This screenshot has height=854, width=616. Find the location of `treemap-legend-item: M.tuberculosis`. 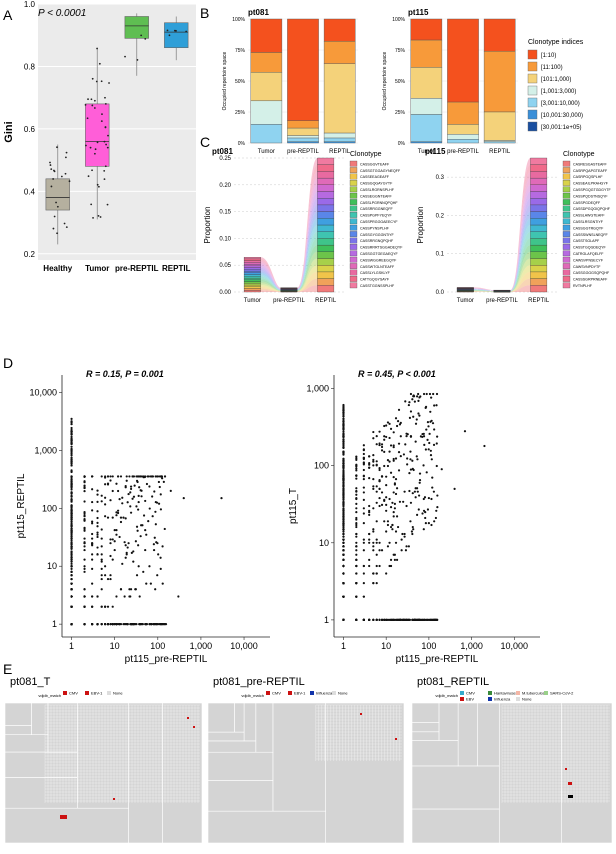

treemap-legend-item: M.tuberculosis is located at coordinates (535, 693).